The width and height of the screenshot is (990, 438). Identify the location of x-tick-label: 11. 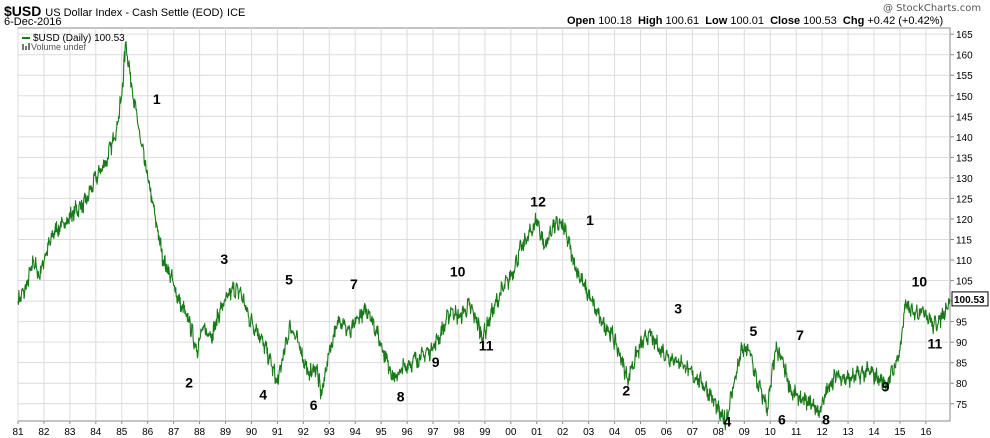
(796, 432).